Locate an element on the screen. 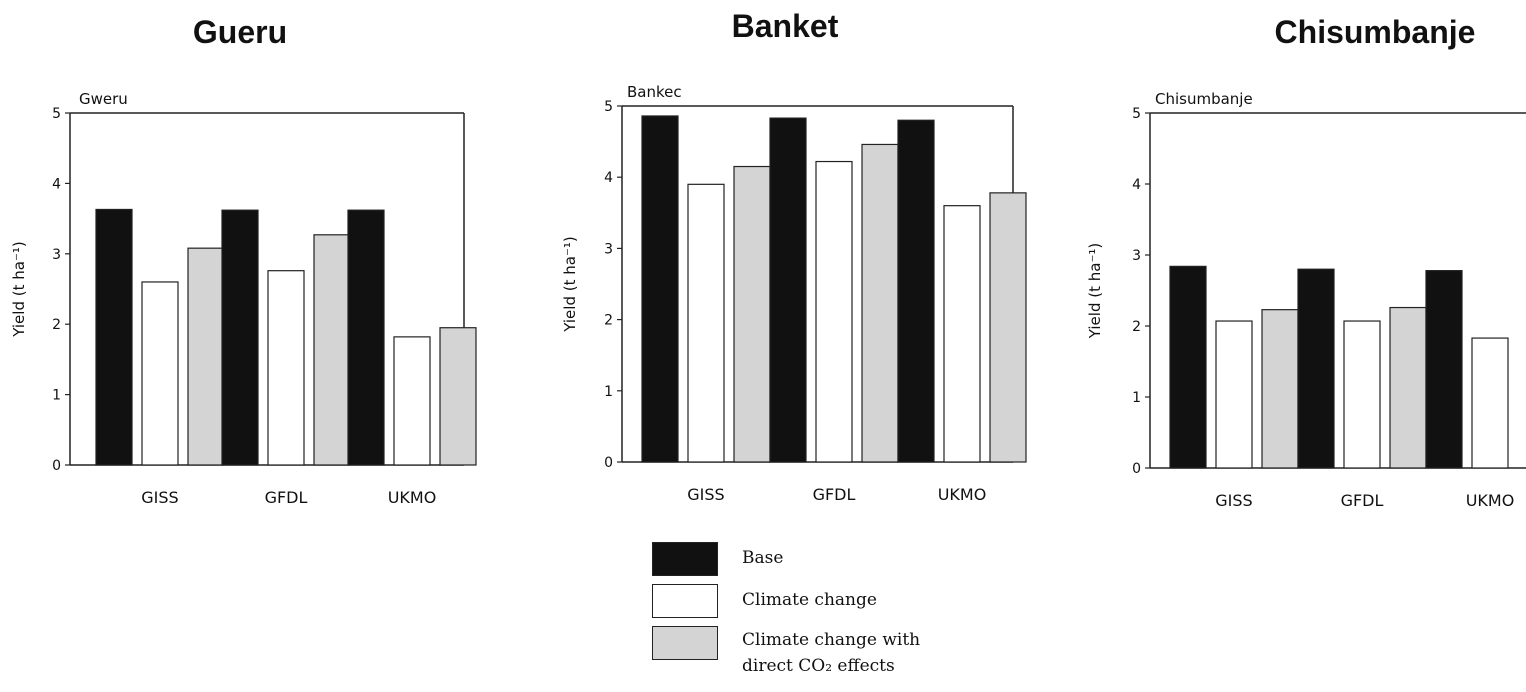 The width and height of the screenshot is (1526, 692). chart1-bar-giss-s2 is located at coordinates (160, 373).